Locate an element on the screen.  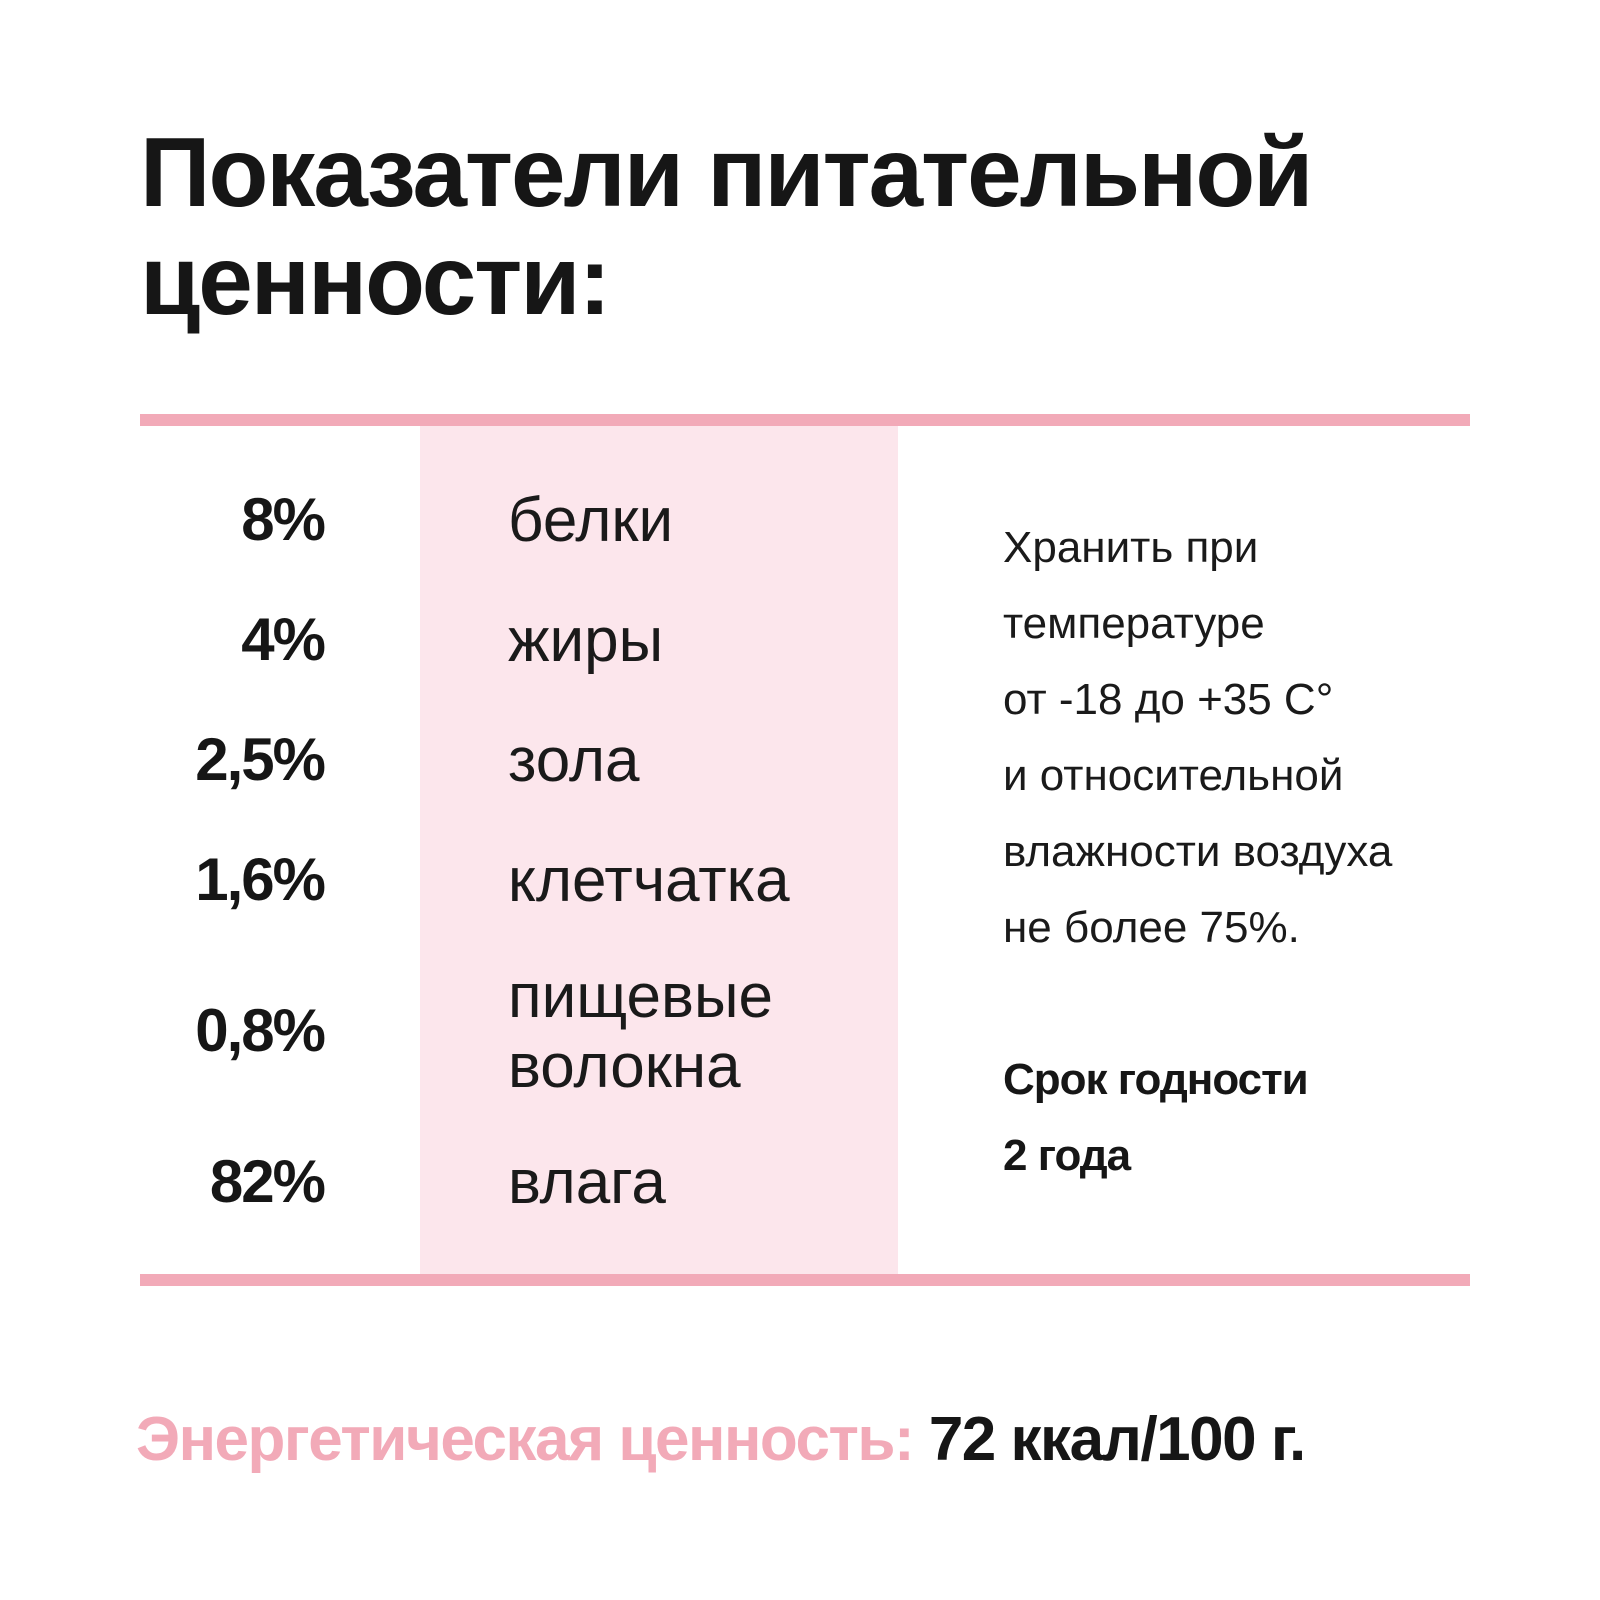
title-line-1: Показатели питательной is located at coordinates (726, 172).